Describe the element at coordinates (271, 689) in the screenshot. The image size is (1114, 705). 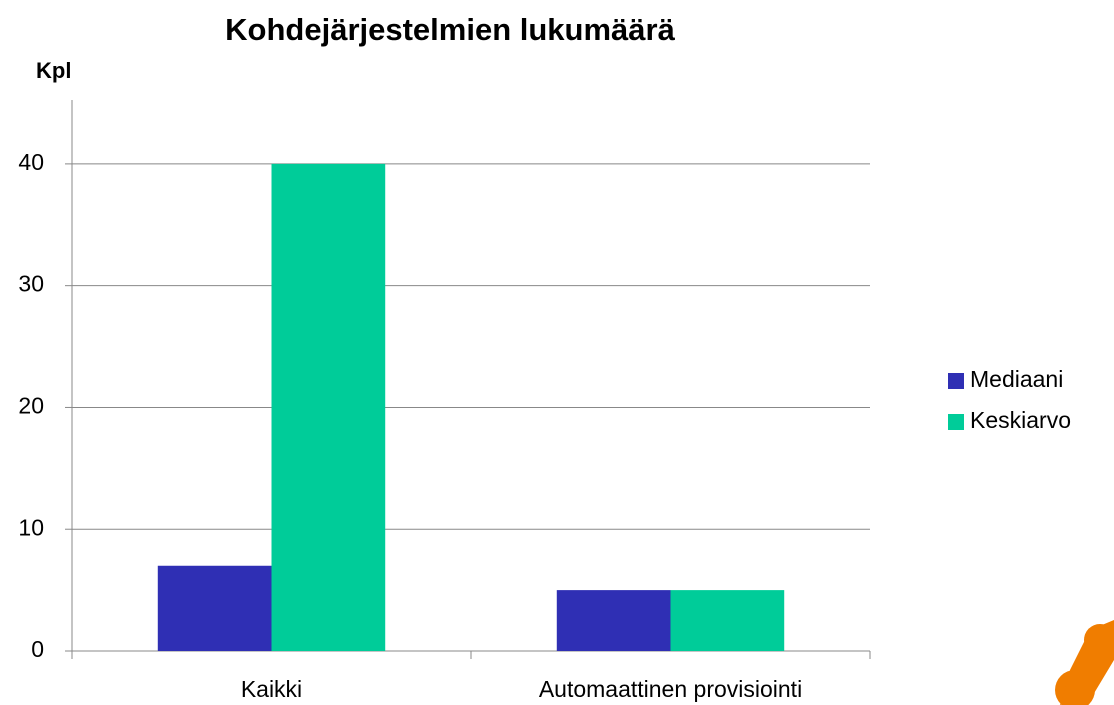
I see `x-tick-label: Kaikki` at that location.